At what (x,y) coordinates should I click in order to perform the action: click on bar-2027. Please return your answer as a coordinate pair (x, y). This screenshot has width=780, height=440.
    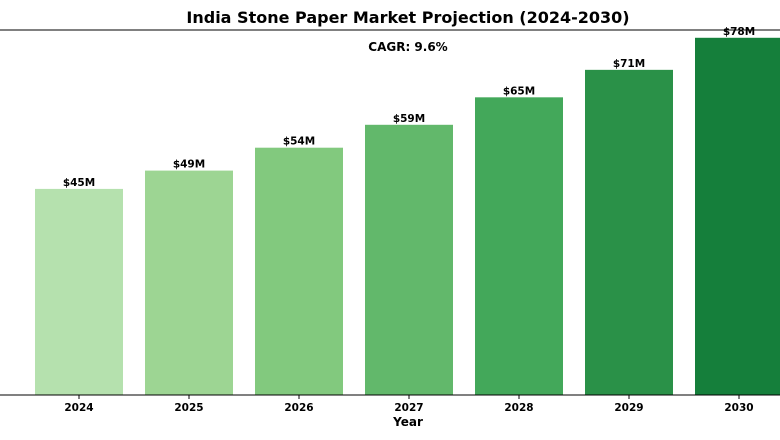
    Looking at the image, I should click on (409, 259).